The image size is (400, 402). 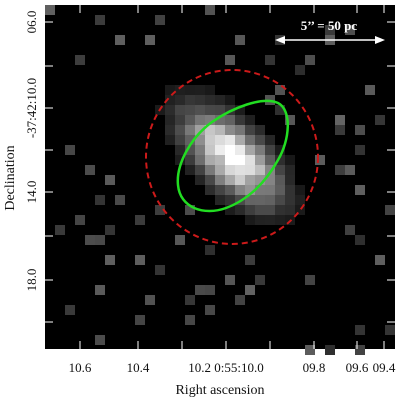 I want to click on scale-bar-right-arrow, so click(x=380, y=40).